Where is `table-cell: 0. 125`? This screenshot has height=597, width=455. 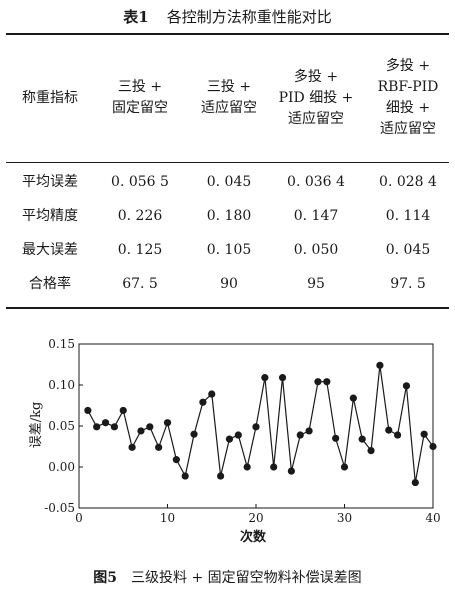 table-cell: 0. 125 is located at coordinates (140, 250).